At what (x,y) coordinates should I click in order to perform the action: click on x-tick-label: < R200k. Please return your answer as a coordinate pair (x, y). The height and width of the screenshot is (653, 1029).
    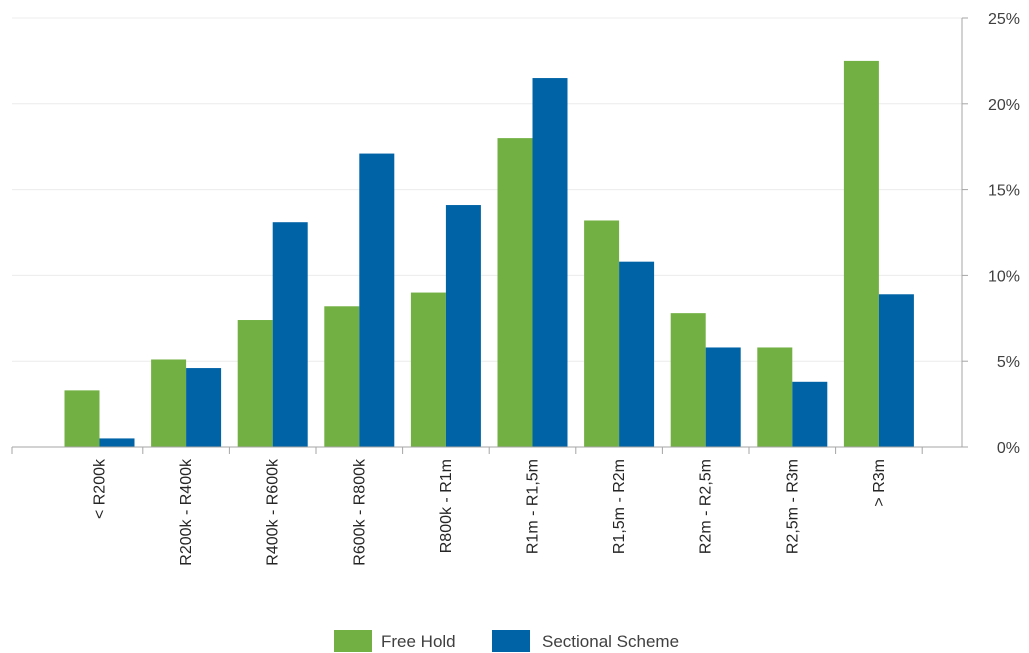
    Looking at the image, I should click on (100, 488).